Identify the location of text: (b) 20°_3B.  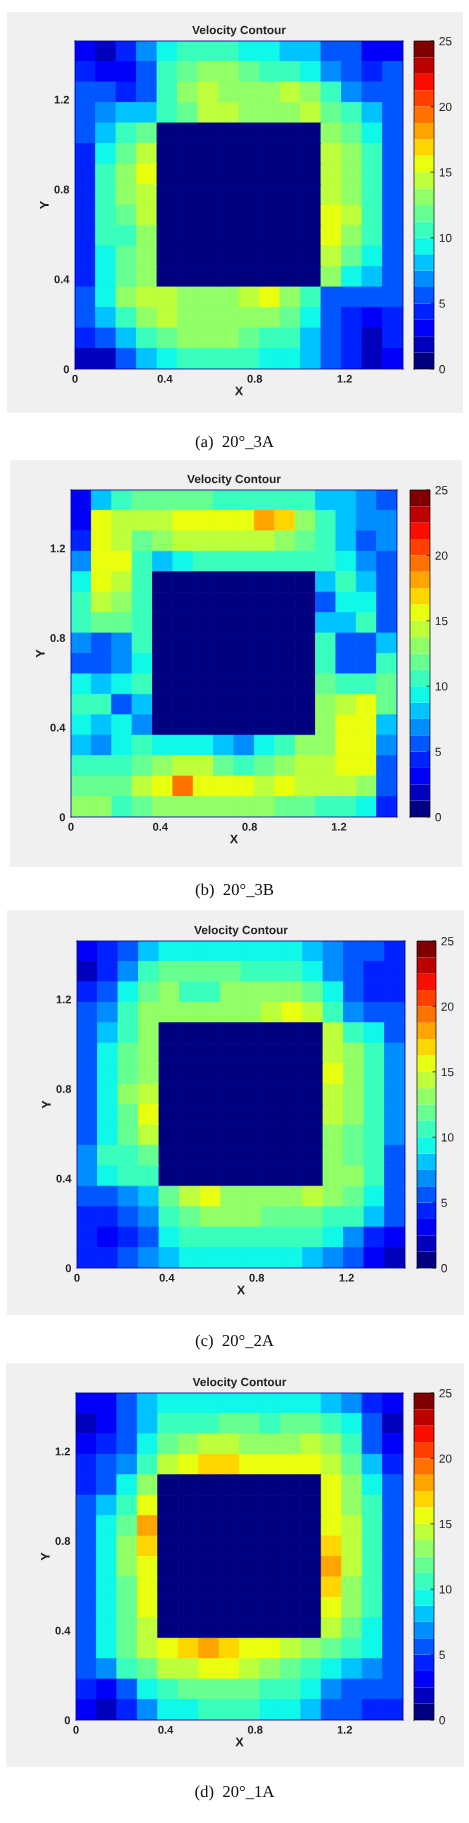
(234, 891).